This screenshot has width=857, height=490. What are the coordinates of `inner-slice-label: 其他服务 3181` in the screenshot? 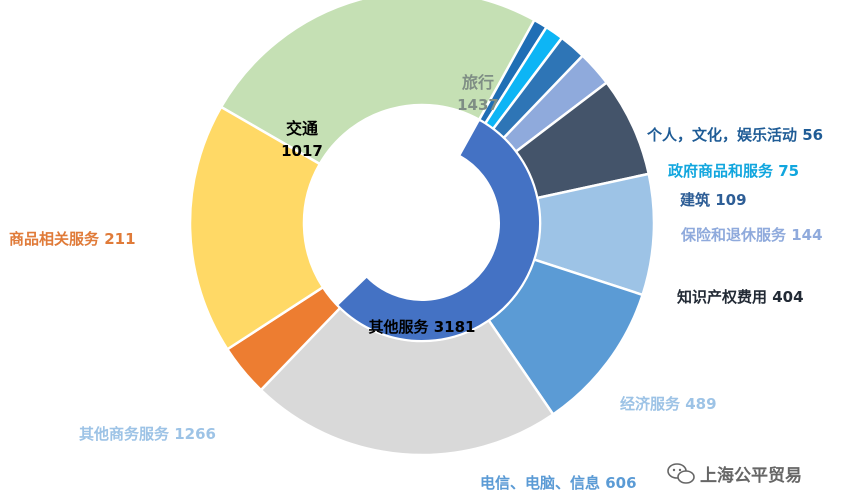 It's located at (422, 327).